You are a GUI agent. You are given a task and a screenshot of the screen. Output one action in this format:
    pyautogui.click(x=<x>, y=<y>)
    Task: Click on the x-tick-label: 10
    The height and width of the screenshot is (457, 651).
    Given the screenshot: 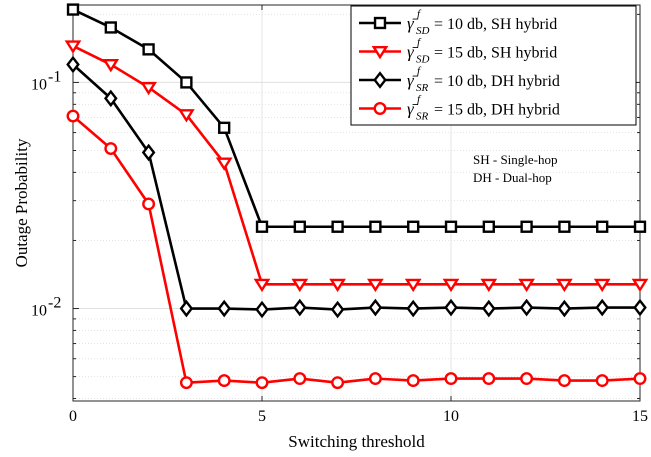 What is the action you would take?
    pyautogui.click(x=451, y=416)
    